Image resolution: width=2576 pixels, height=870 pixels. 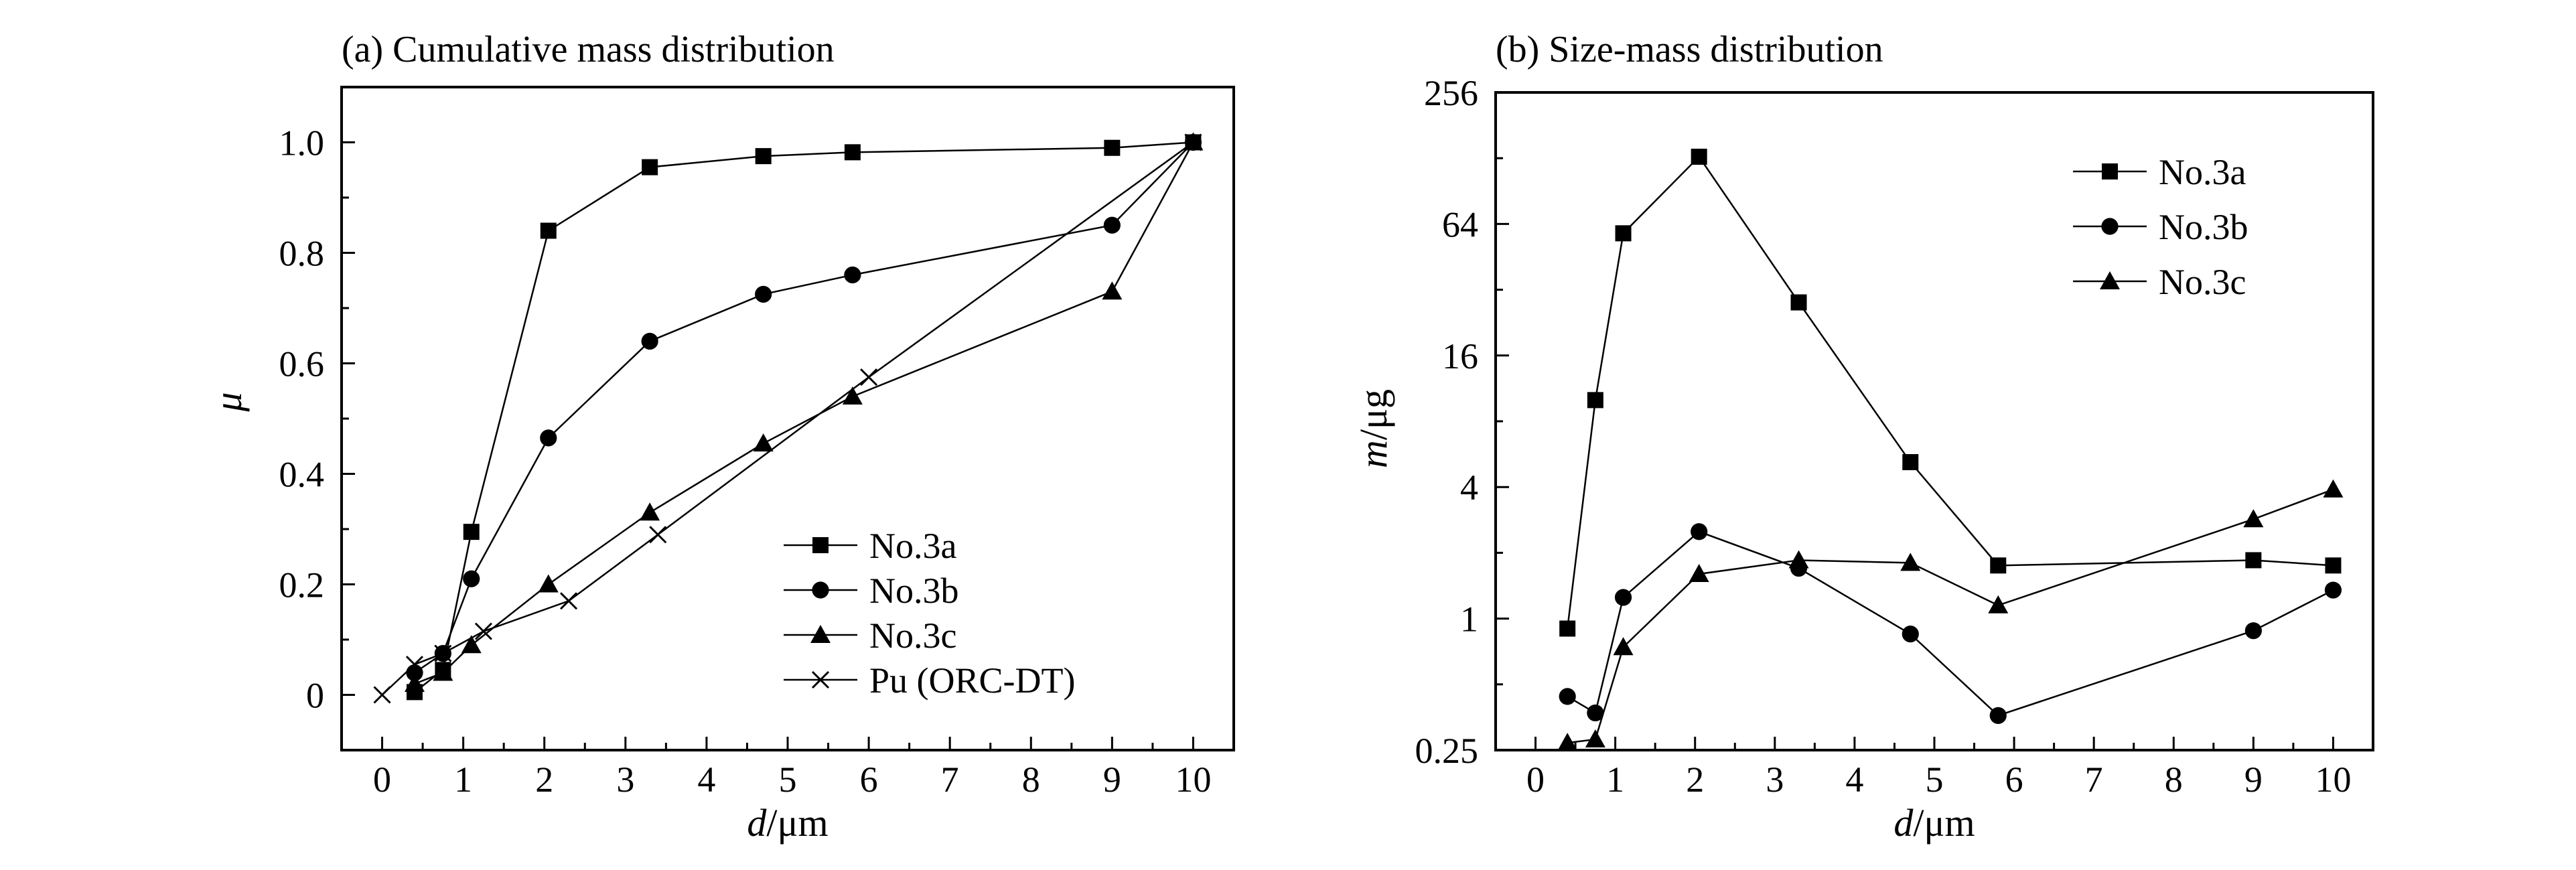 I want to click on y-axis-label: μ, so click(x=228, y=402).